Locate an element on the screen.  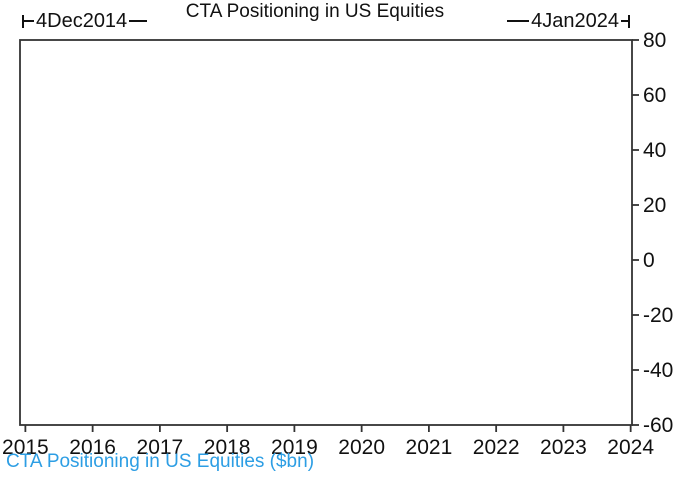
start-cap-tick is located at coordinates (23, 21).